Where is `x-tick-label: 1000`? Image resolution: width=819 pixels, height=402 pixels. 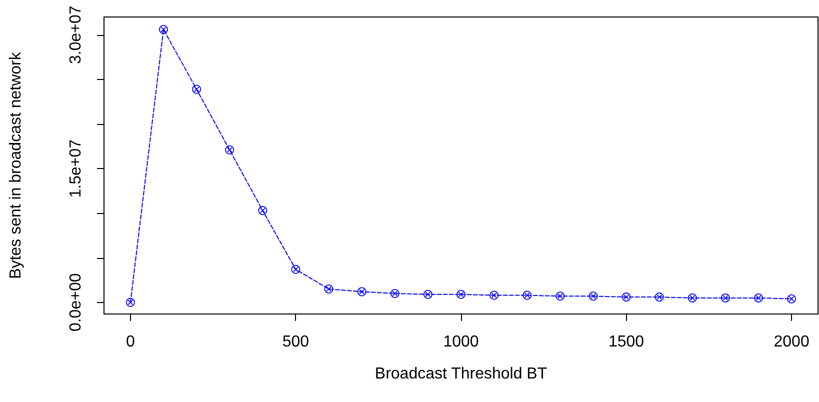
x-tick-label: 1000 is located at coordinates (461, 342).